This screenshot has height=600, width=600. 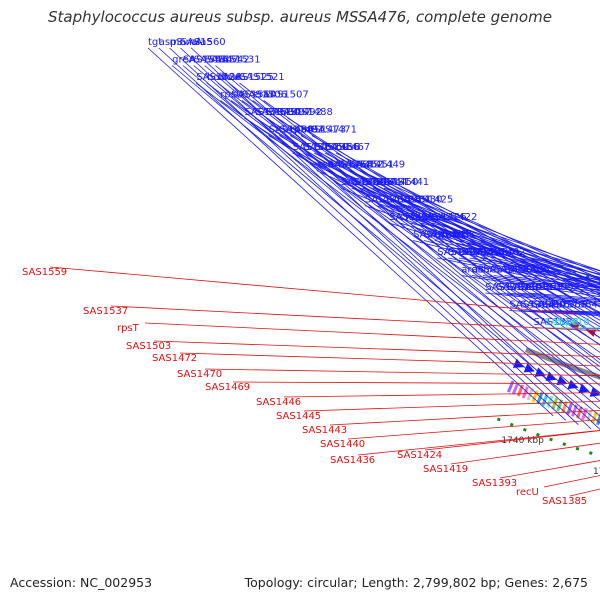 What do you see at coordinates (81, 582) in the screenshot?
I see `accession-text: Accession: NC_002953` at bounding box center [81, 582].